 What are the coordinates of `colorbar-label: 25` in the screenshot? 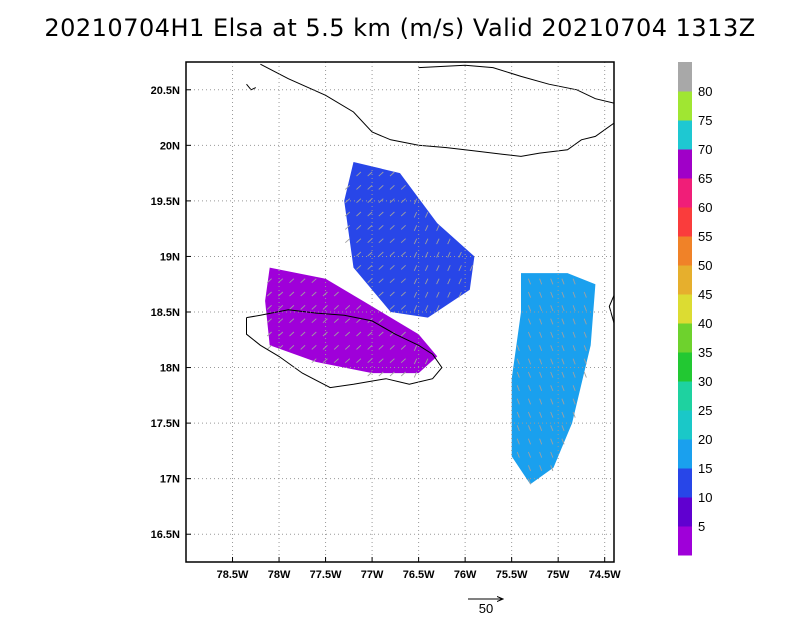 It's located at (705, 410).